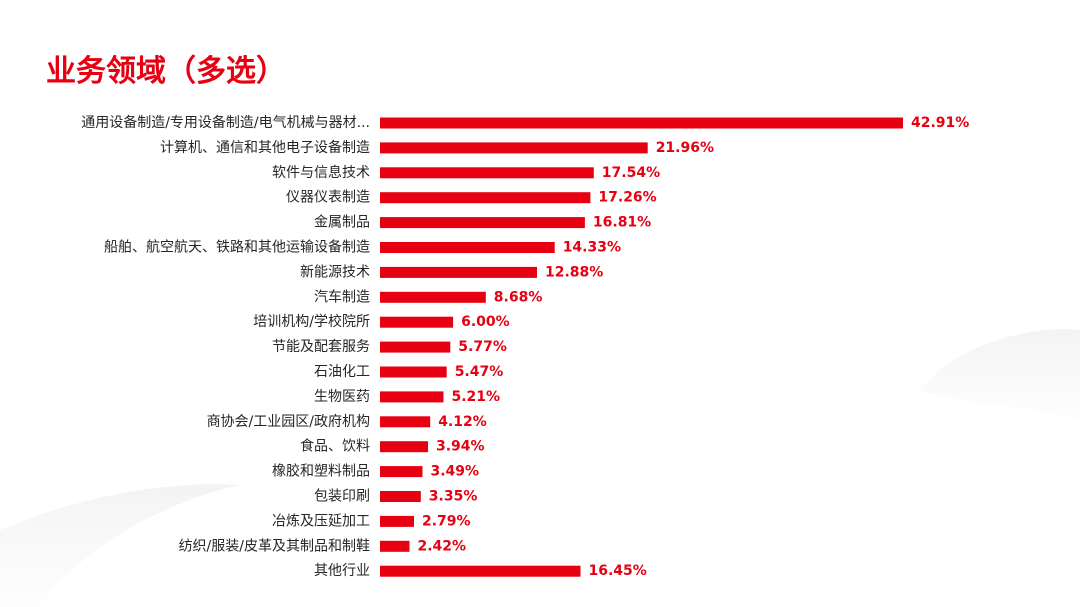  Describe the element at coordinates (237, 247) in the screenshot. I see `category-label: 船舶、航空航天、铁路和其他运输设备制造` at that location.